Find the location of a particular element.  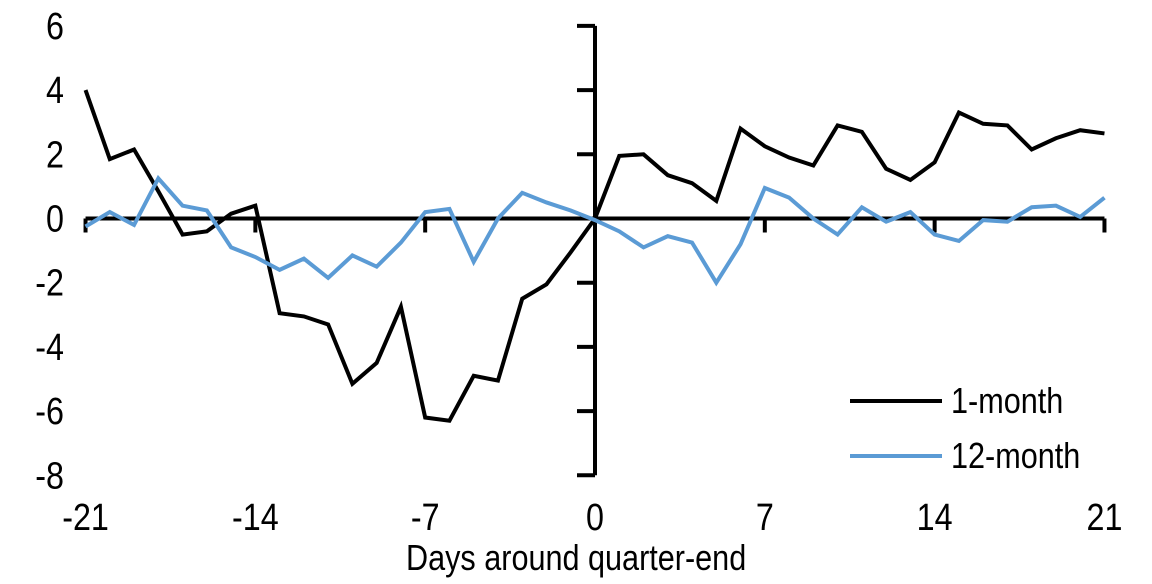

x-axis-tick-label: -14 is located at coordinates (255, 518).